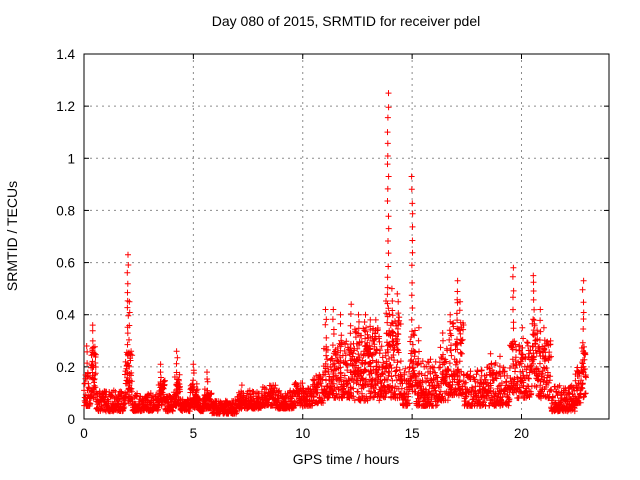 The width and height of the screenshot is (640, 480). What do you see at coordinates (71, 419) in the screenshot?
I see `y-tick-label: 0` at bounding box center [71, 419].